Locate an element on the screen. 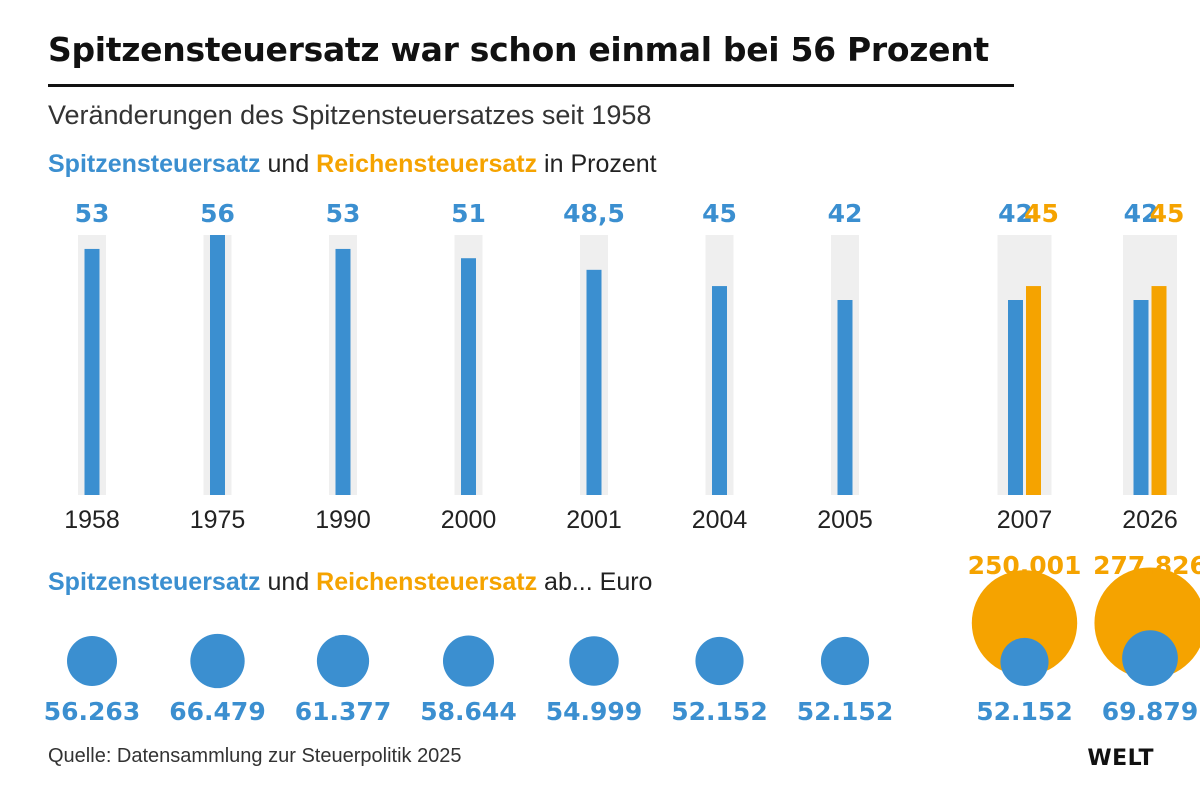 This screenshot has height=800, width=1200. bubble-label-spitzensteuersatz-2000: 58.644 is located at coordinates (468, 711).